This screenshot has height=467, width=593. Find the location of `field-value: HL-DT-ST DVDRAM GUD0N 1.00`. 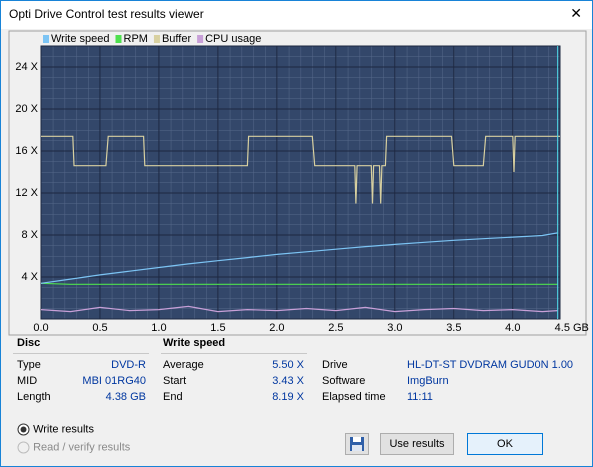

field-value: HL-DT-ST DVDRAM GUD0N 1.00 is located at coordinates (490, 365).